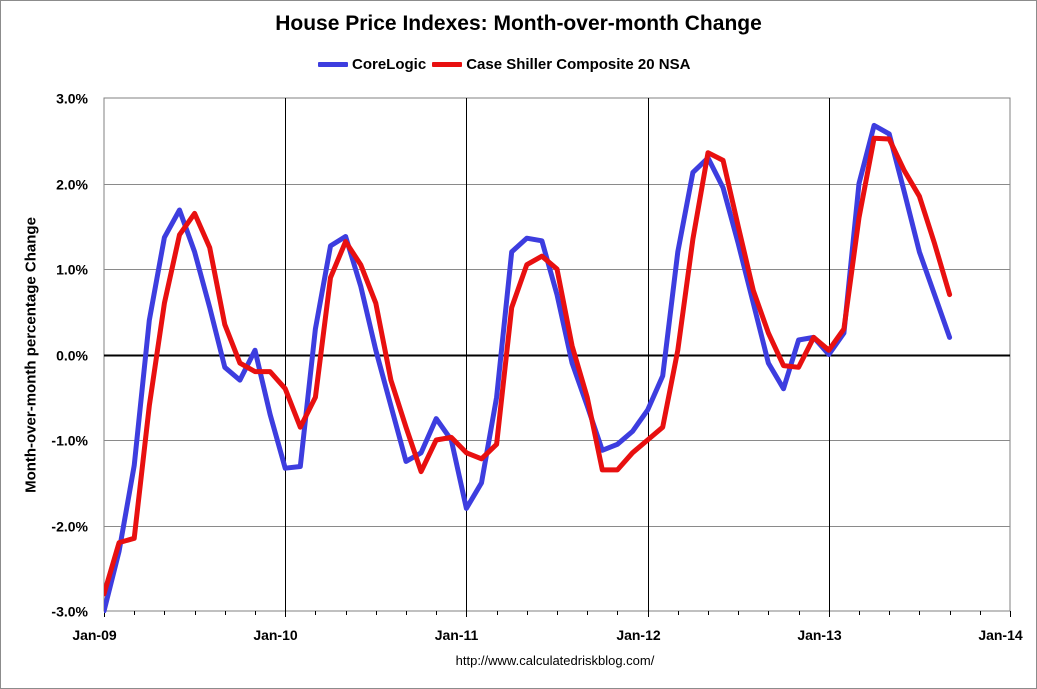 This screenshot has width=1037, height=689. I want to click on legend: CoreLogic Case Shiller Composite 20 NSA, so click(507, 64).